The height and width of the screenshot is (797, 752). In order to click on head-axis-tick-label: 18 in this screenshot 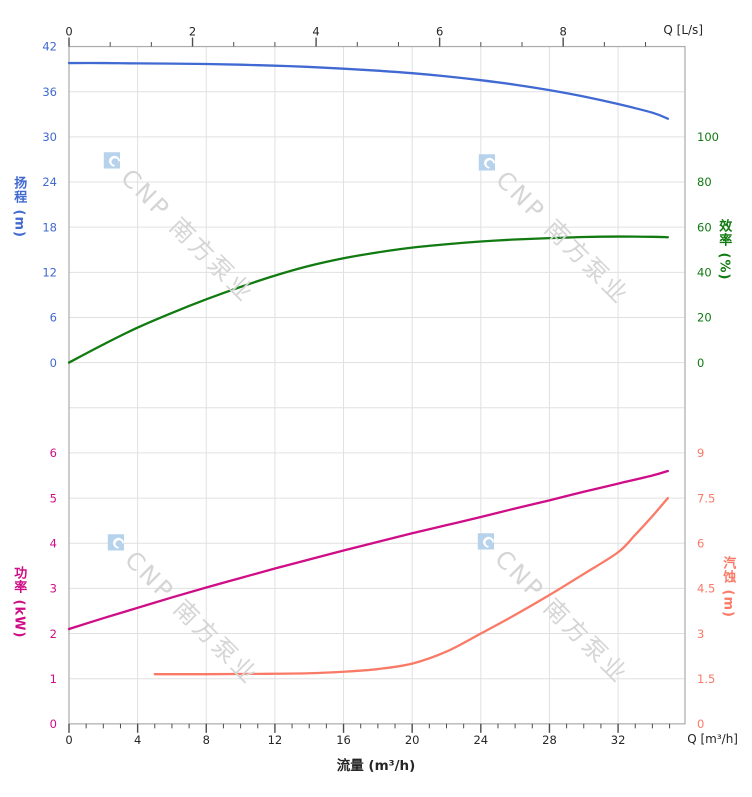, I will do `click(49, 227)`.